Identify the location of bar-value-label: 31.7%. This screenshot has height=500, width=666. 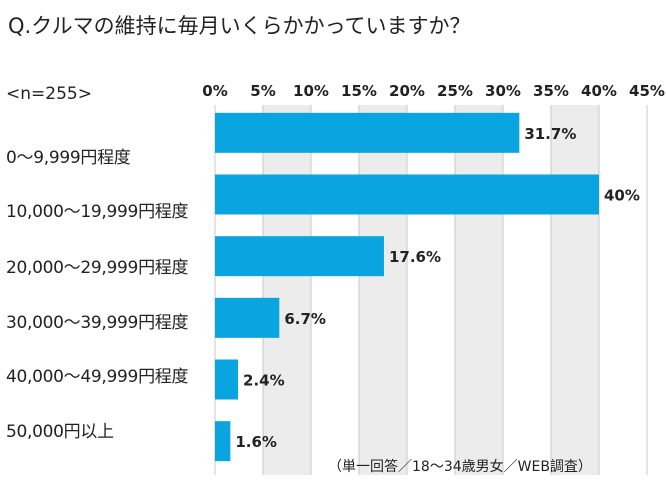
(550, 134).